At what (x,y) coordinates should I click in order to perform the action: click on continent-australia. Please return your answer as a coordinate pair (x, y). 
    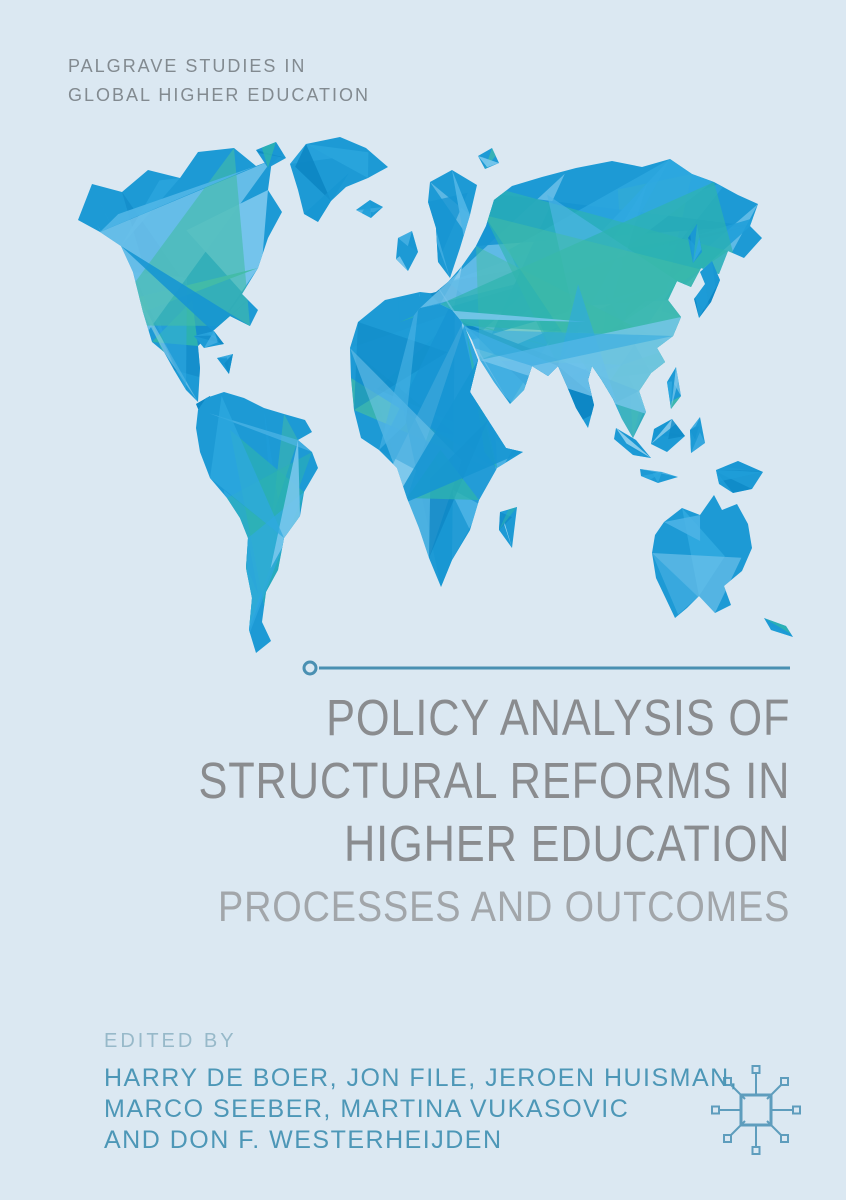
    Looking at the image, I should click on (702, 556).